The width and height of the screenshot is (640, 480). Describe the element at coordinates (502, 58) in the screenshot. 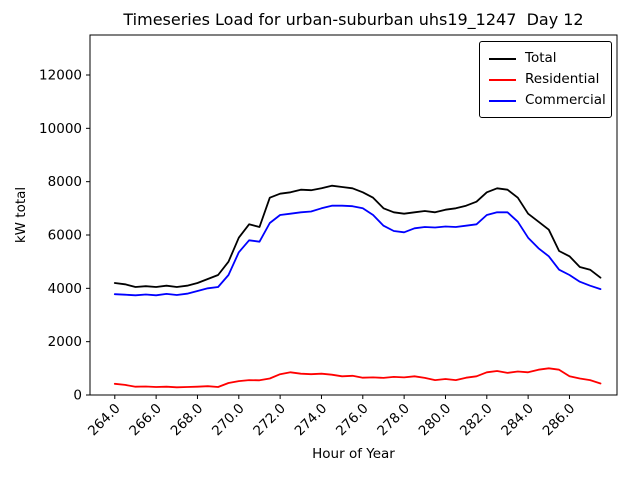

I see `total-line-swatch` at that location.